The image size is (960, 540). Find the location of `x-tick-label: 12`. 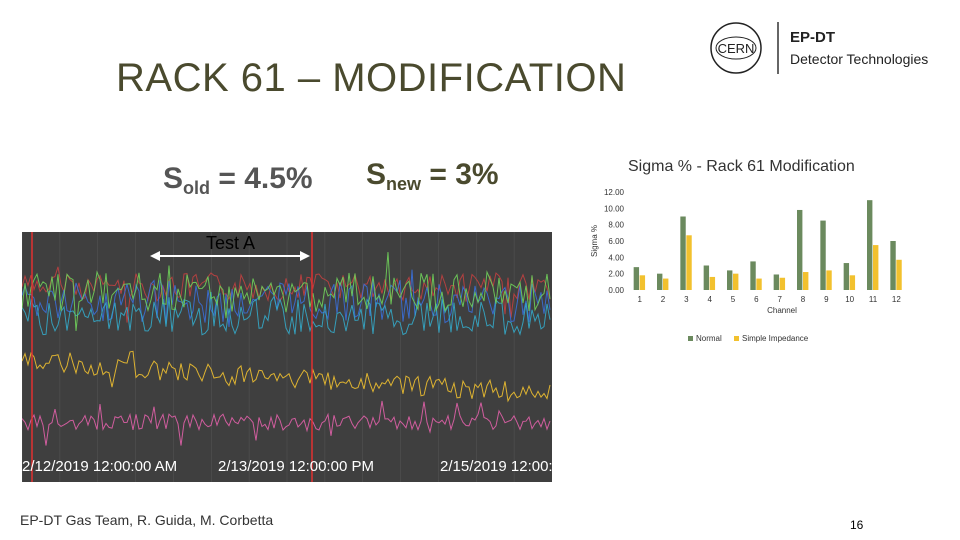

x-tick-label: 12 is located at coordinates (896, 299).